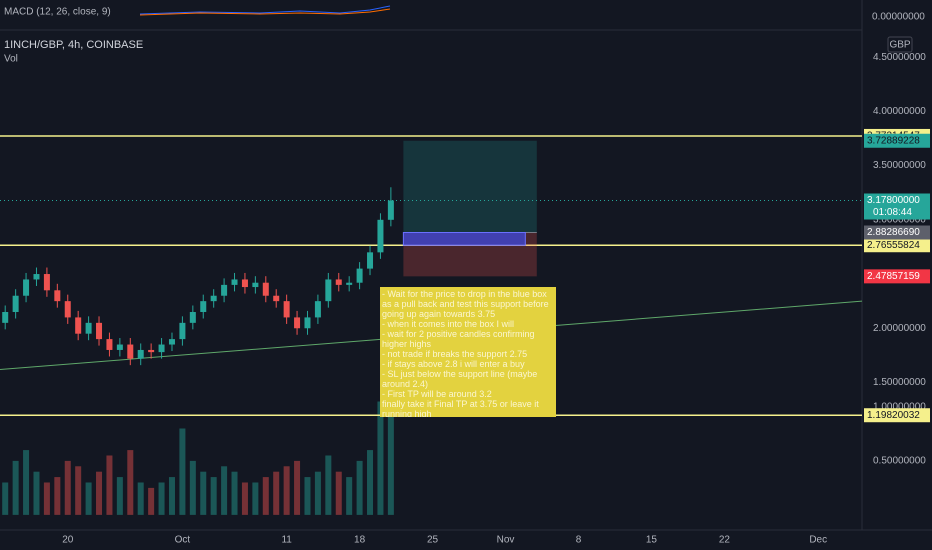 The height and width of the screenshot is (550, 932). I want to click on y2-tick-label: 0.50000000, so click(899, 461).